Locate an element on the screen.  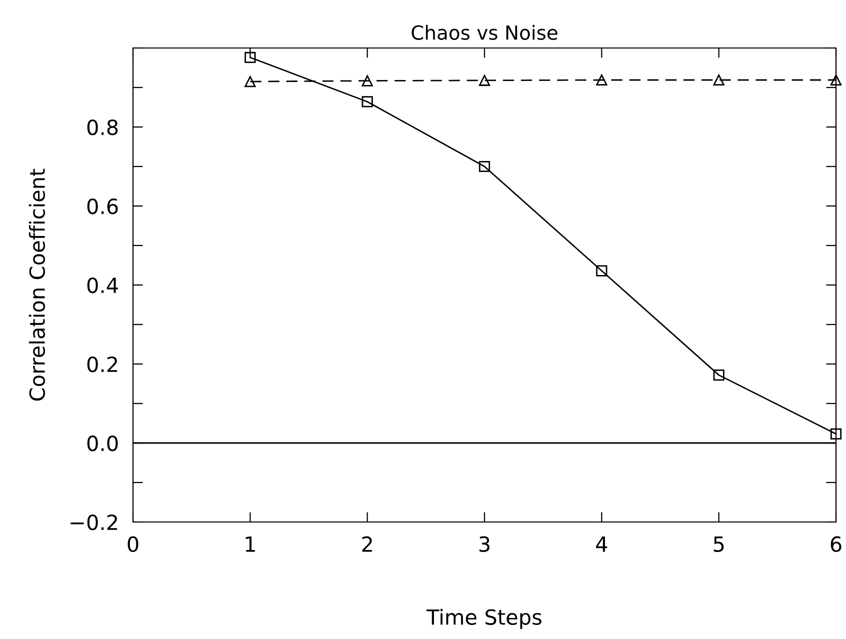
y-tick-label: 0.4 is located at coordinates (102, 285).